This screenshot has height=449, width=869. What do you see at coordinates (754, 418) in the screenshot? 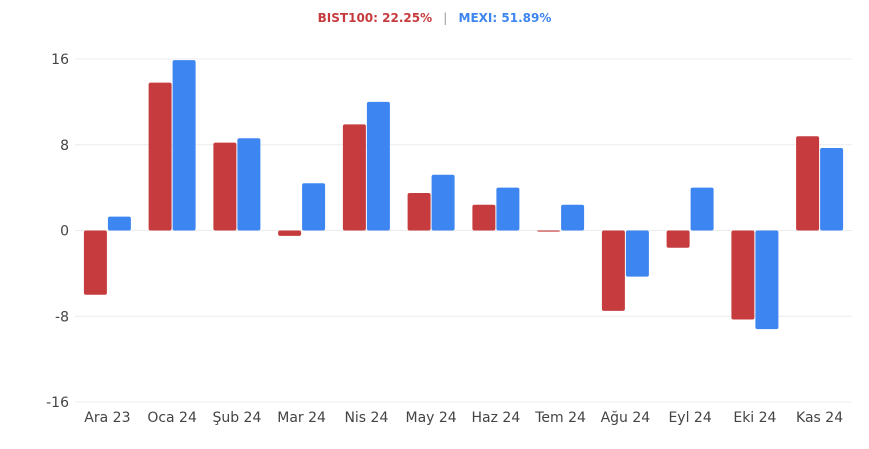
I see `x-tick-label: Eki 24` at bounding box center [754, 418].